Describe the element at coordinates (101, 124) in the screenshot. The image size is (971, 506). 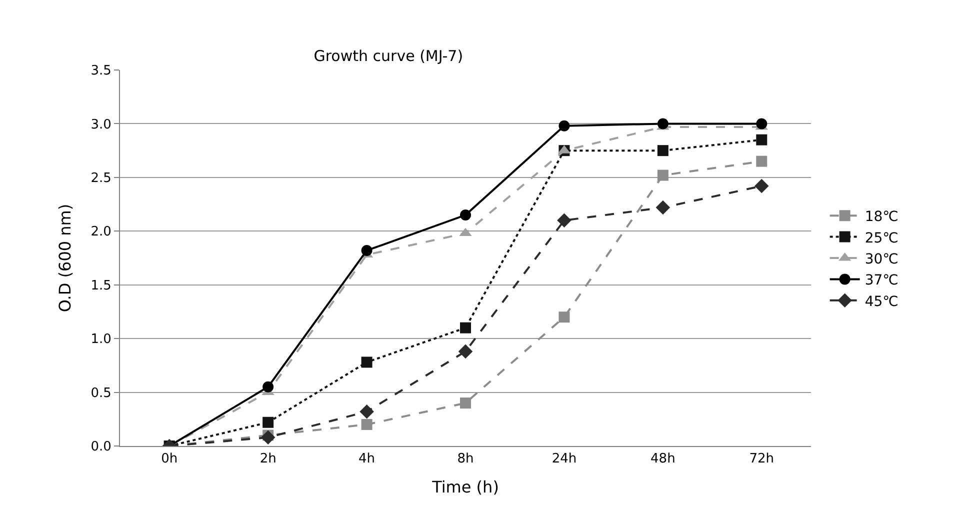
I see `y-tick-label: 3.0` at that location.